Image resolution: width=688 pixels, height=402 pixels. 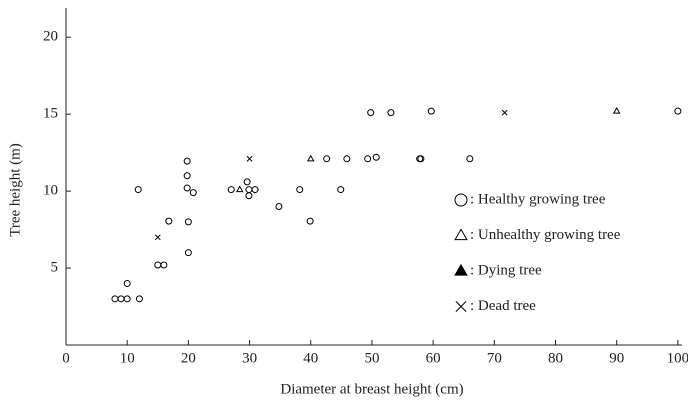 What do you see at coordinates (50, 191) in the screenshot?
I see `y-tick-label: 10` at bounding box center [50, 191].